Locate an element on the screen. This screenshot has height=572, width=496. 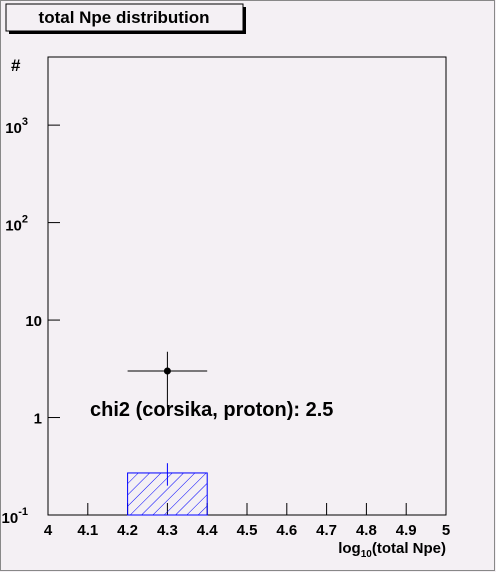
y-tick-exponent: 3 is located at coordinates (25, 122).